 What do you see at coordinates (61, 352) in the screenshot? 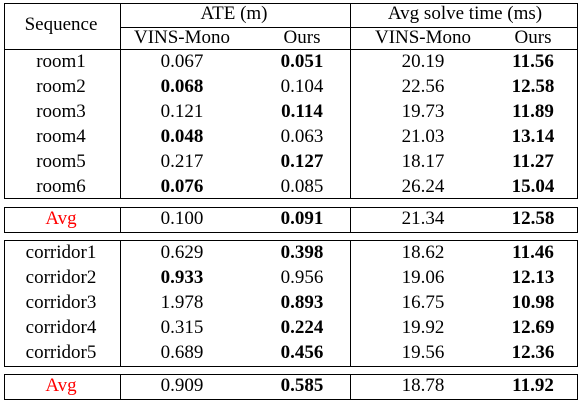
I see `sequence-cell: corridor5` at bounding box center [61, 352].